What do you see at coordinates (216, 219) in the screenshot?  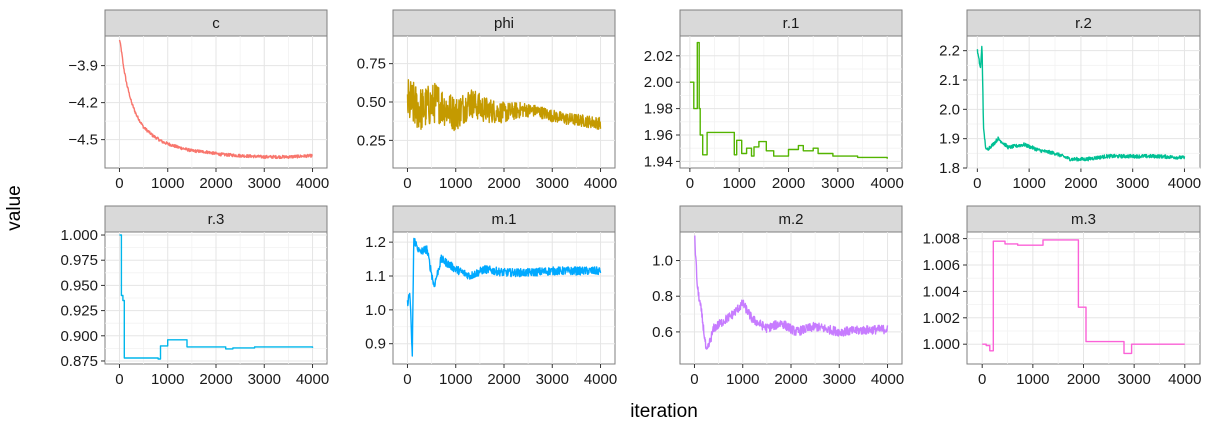 I see `facet-strip-label: r.3` at bounding box center [216, 219].